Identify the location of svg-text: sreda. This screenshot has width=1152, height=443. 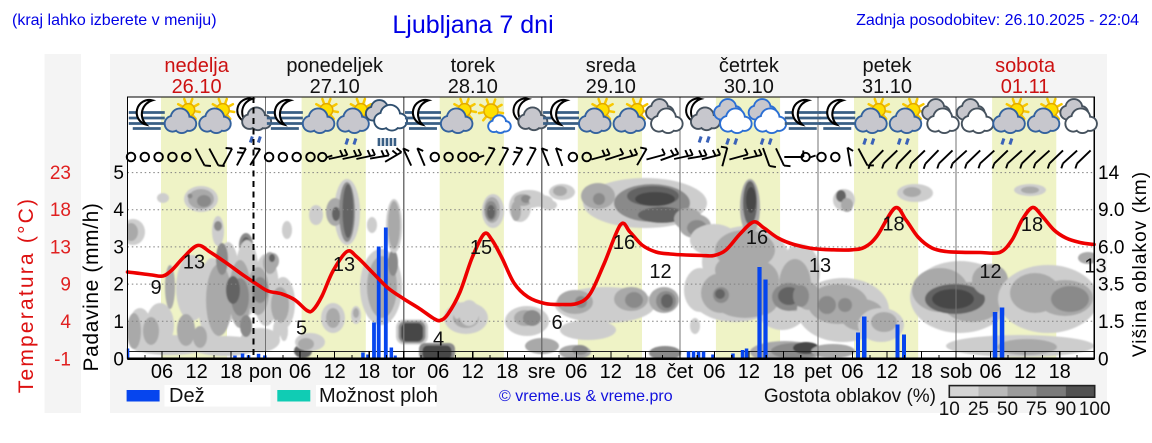
(611, 66).